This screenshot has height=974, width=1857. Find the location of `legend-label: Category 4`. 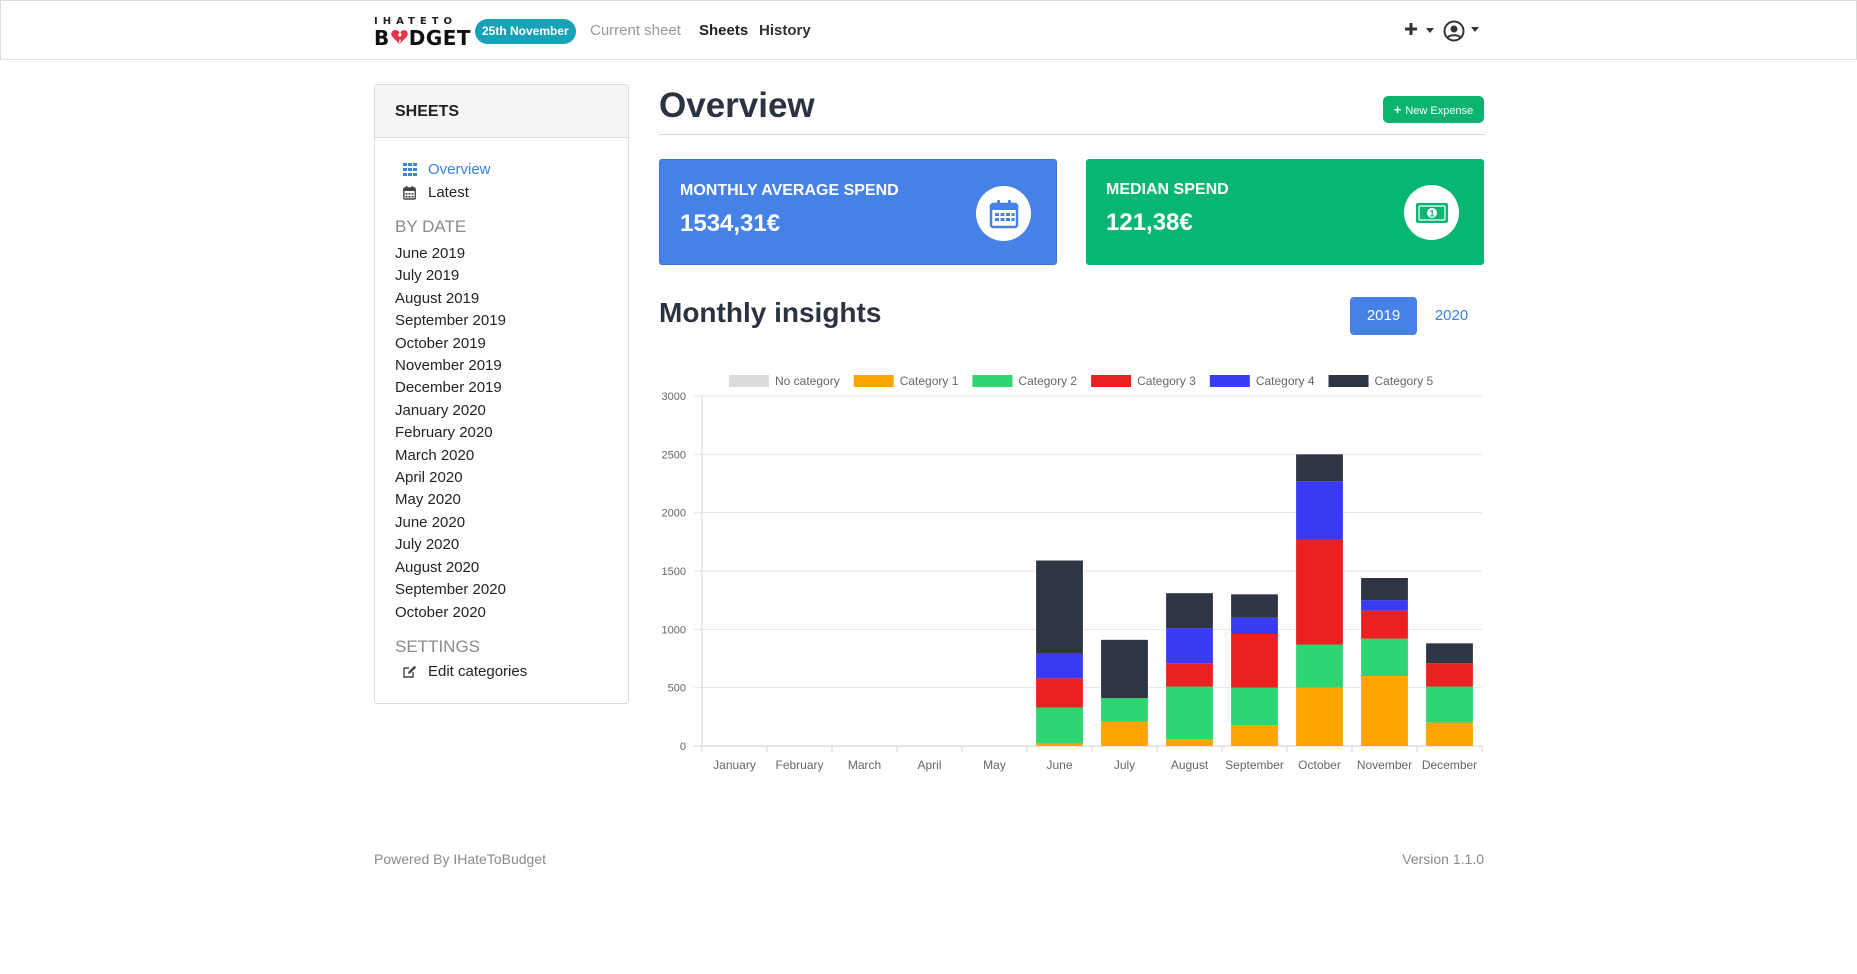

legend-label: Category 4 is located at coordinates (1285, 381).